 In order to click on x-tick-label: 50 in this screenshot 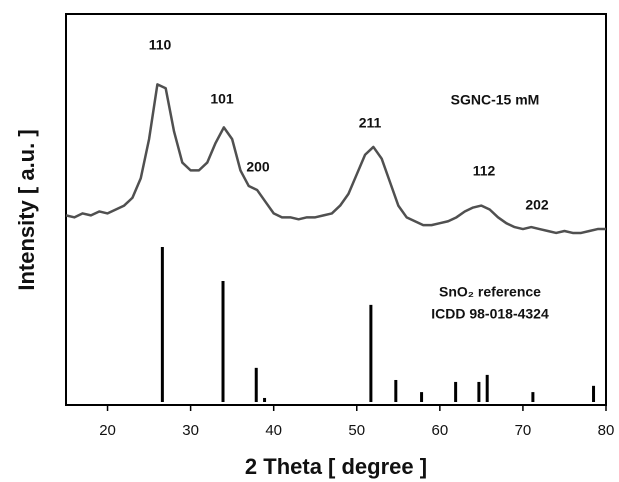, I will do `click(356, 430)`.